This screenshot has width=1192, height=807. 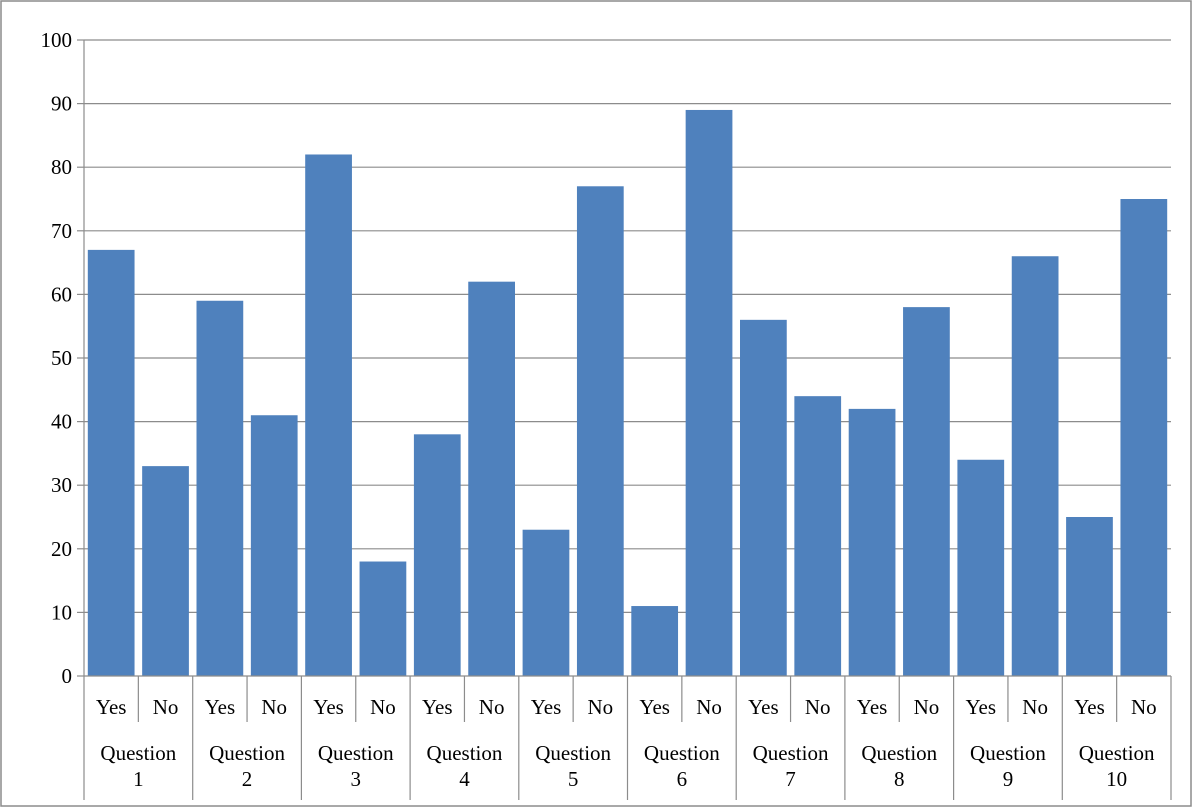 What do you see at coordinates (61, 422) in the screenshot?
I see `y-tick-label: 40` at bounding box center [61, 422].